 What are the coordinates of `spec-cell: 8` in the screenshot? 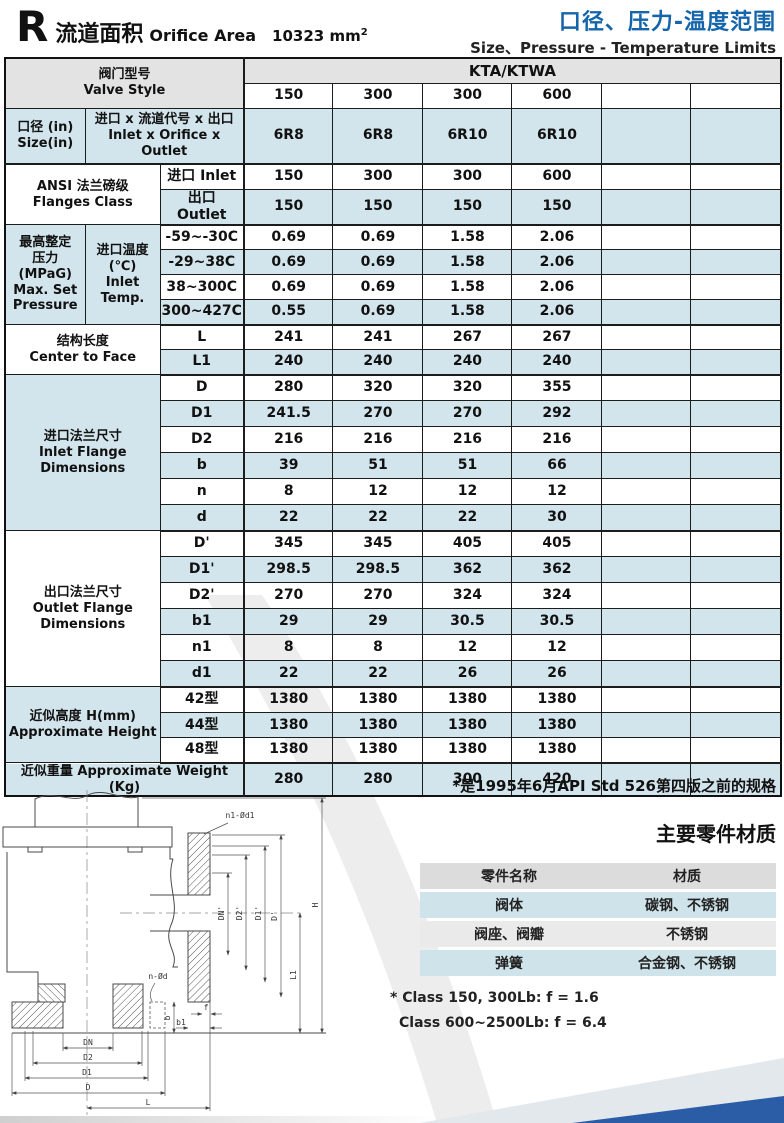 It's located at (378, 648).